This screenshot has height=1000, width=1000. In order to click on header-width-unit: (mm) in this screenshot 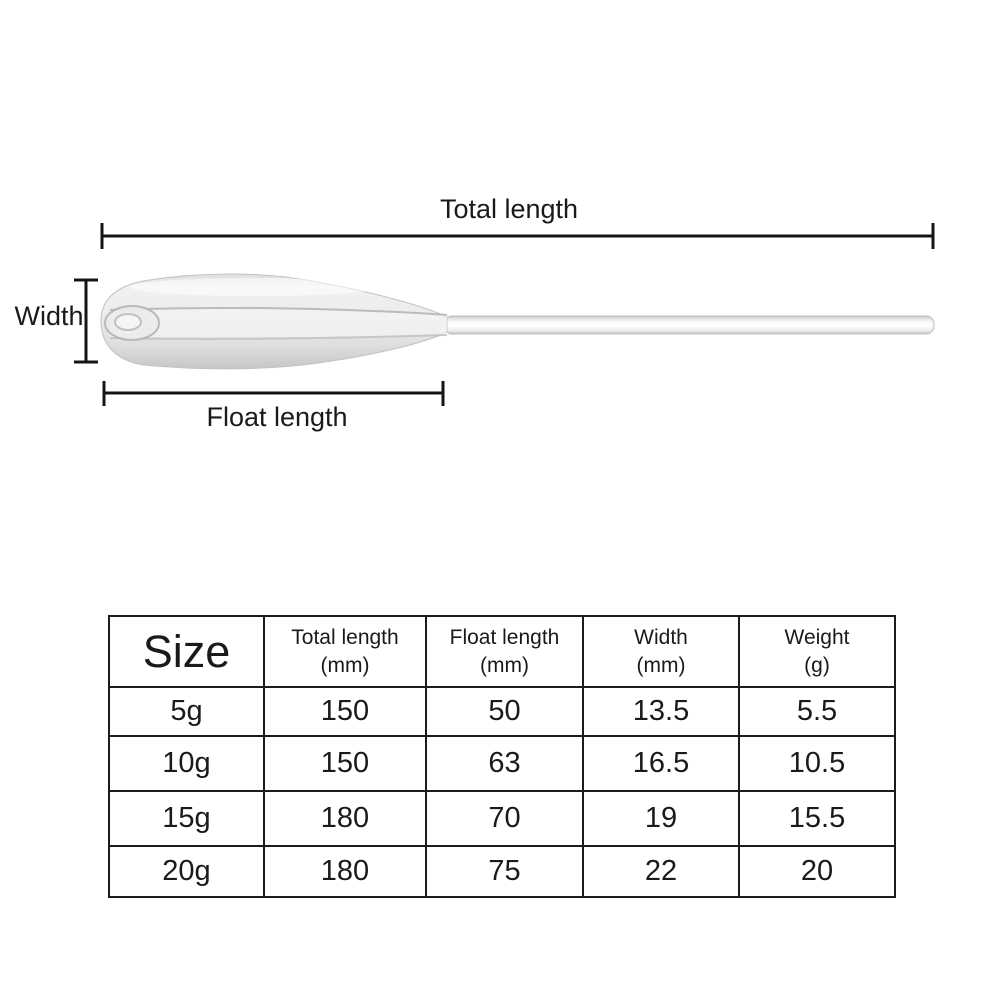, I will do `click(661, 665)`.